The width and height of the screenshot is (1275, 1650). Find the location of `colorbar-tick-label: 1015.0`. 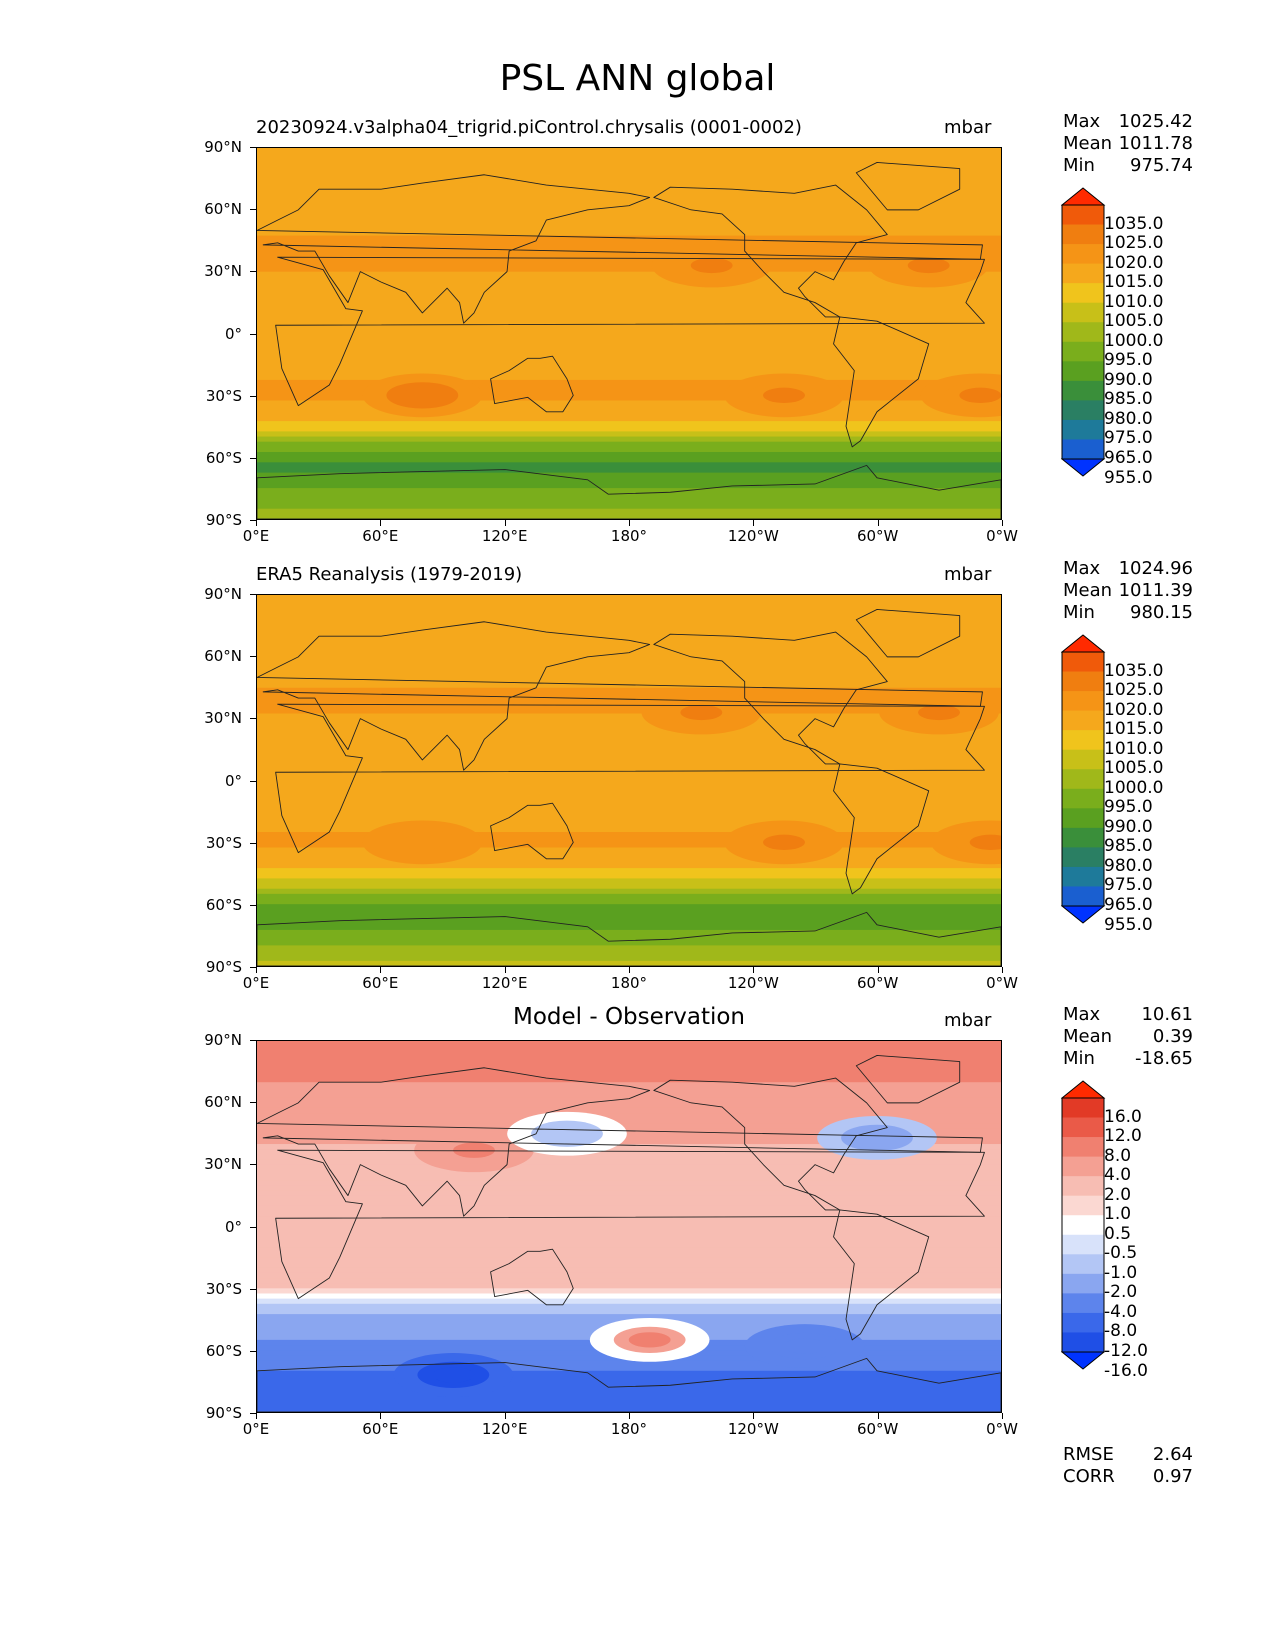

colorbar-tick-label: 1015.0 is located at coordinates (1134, 282).